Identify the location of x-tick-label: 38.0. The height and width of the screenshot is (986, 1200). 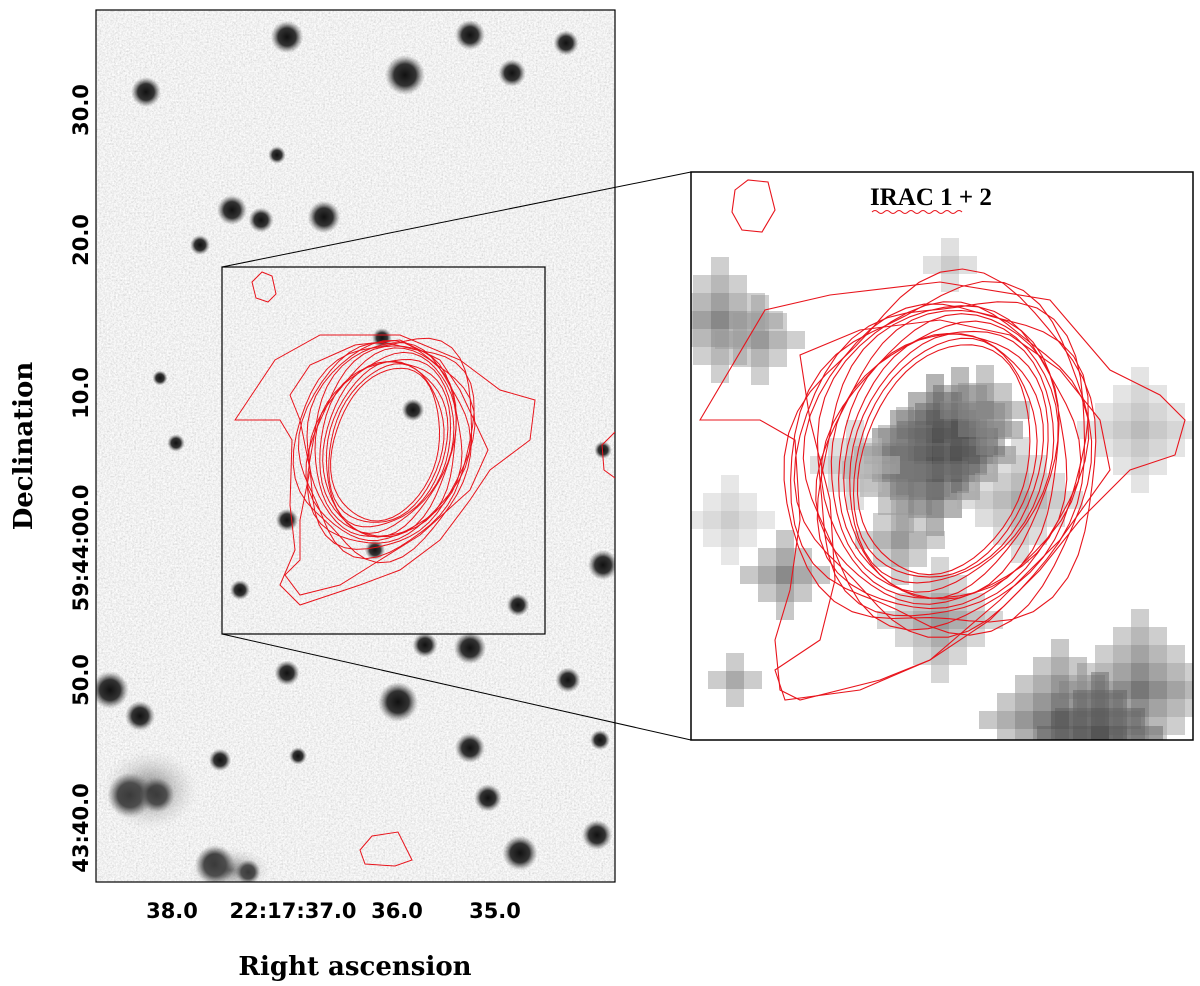
(172, 911).